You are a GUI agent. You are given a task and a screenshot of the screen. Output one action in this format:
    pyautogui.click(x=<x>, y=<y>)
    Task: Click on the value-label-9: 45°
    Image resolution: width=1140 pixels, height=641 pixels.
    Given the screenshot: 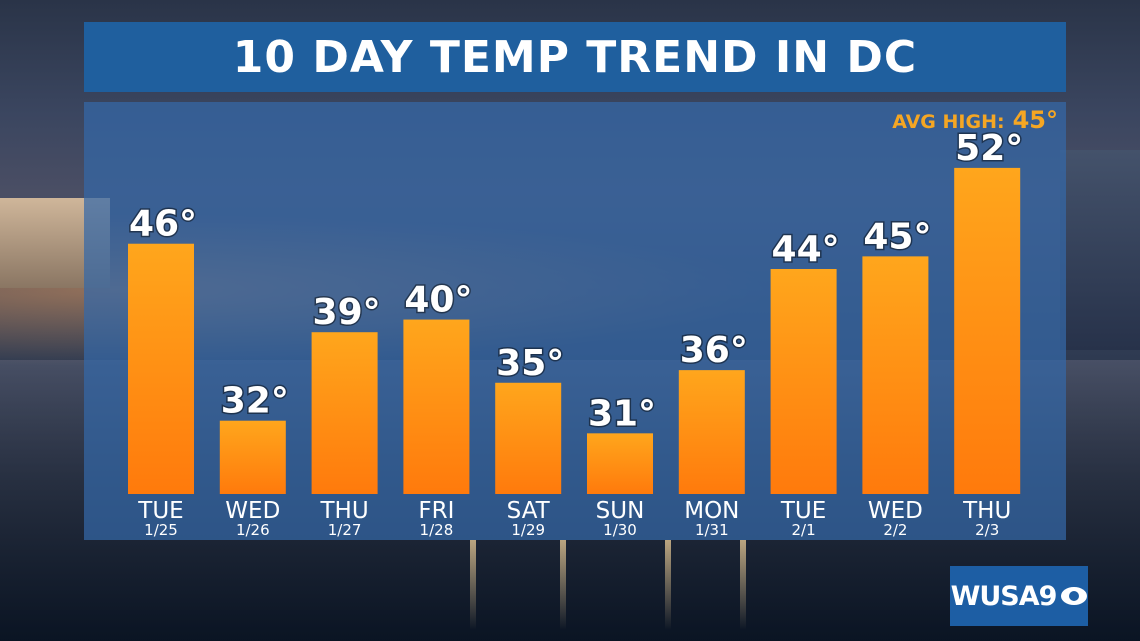 What is the action you would take?
    pyautogui.click(x=897, y=236)
    